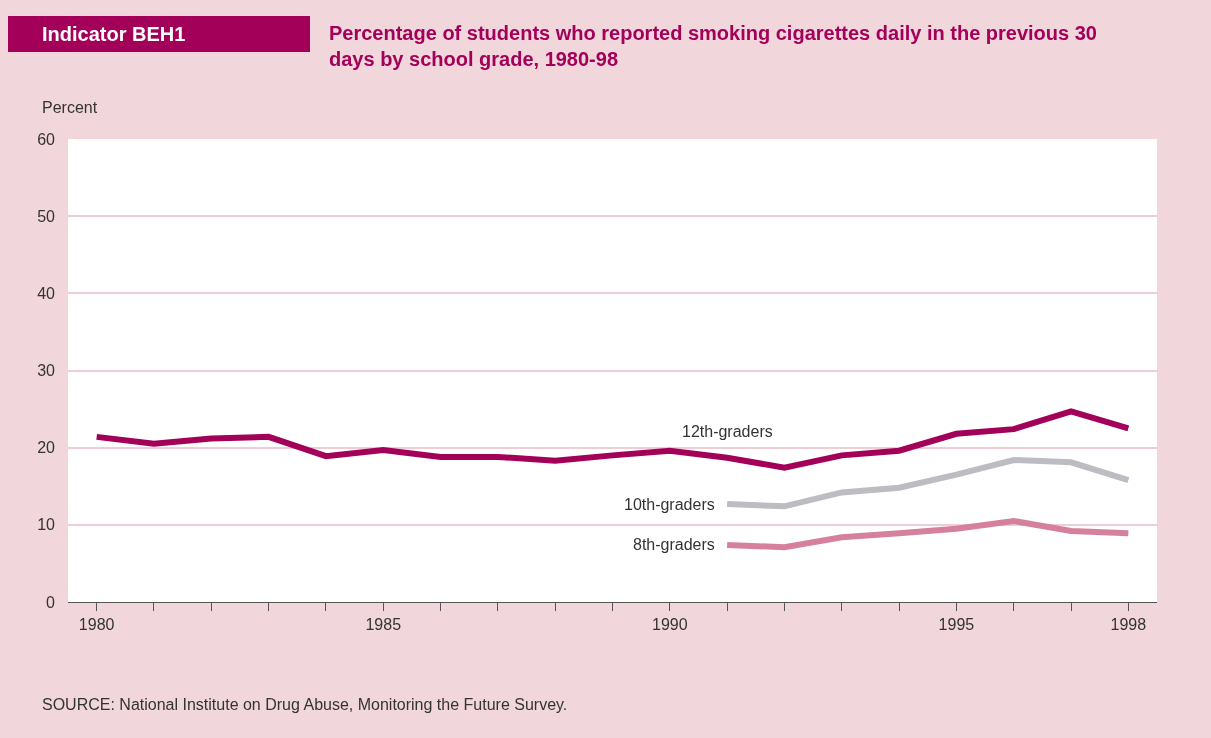 This screenshot has width=1211, height=738. Describe the element at coordinates (46, 448) in the screenshot. I see `y-tick-label: 20` at that location.